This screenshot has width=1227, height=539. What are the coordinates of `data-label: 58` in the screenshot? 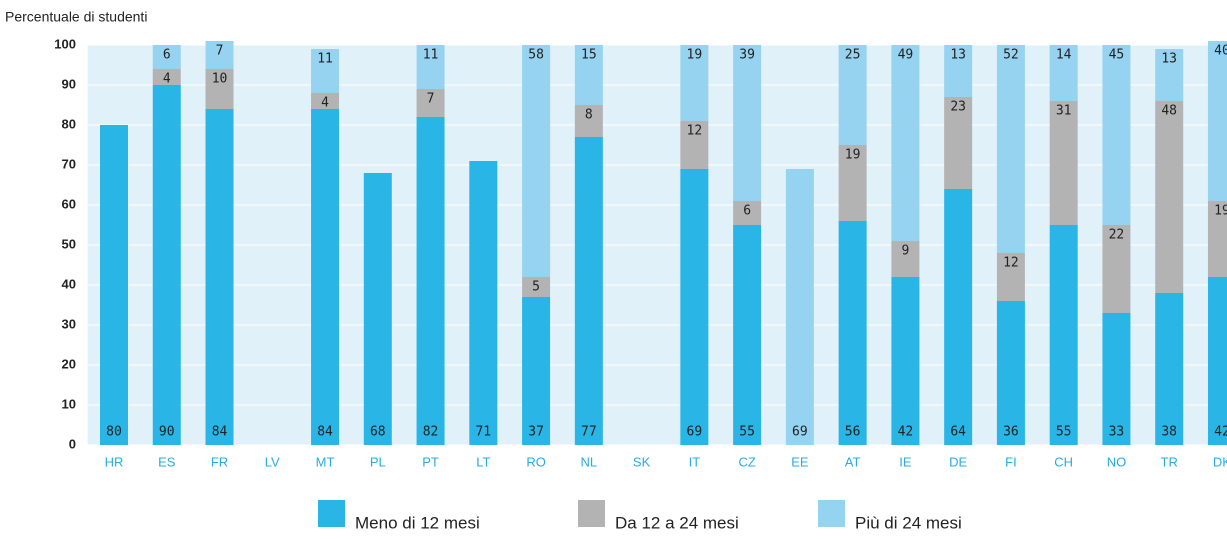 It's located at (536, 55).